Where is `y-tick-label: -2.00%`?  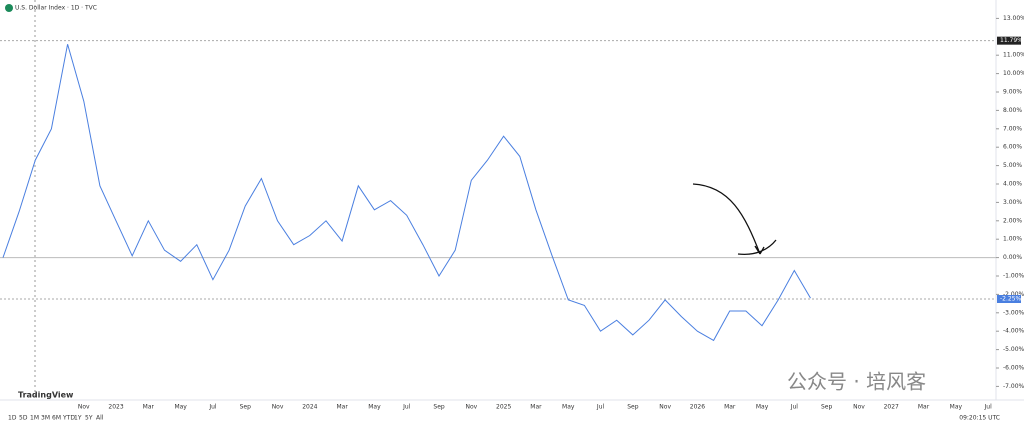 y-tick-label: -2.00% is located at coordinates (1013, 294).